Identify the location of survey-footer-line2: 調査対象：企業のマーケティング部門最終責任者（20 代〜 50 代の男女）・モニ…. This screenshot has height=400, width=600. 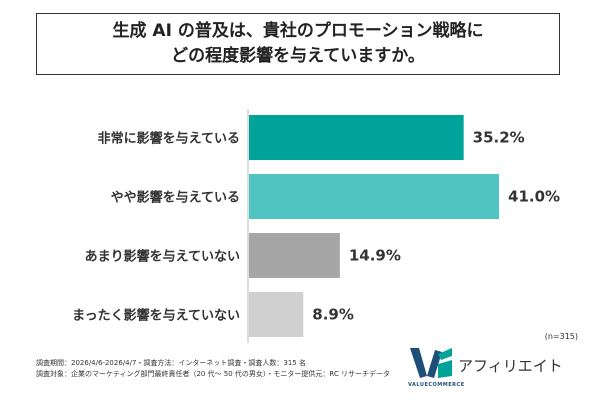
(213, 374).